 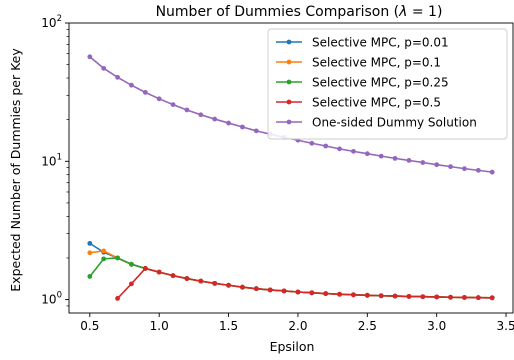 I want to click on legend-label: Selective MPC, p=0.1, so click(x=376, y=63).